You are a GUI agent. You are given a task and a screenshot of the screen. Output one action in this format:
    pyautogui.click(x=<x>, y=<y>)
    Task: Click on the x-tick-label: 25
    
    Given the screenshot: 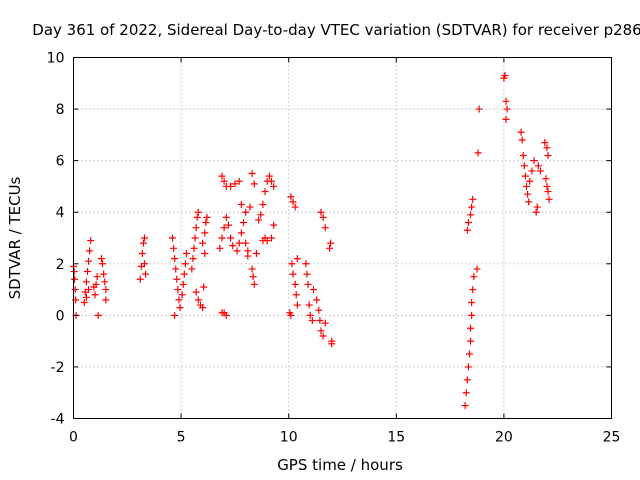 What is the action you would take?
    pyautogui.click(x=612, y=438)
    